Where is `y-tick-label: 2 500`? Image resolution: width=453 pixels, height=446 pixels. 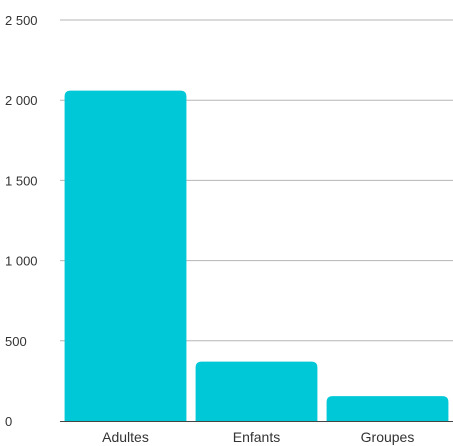 y-tick-label: 2 500 is located at coordinates (21, 20).